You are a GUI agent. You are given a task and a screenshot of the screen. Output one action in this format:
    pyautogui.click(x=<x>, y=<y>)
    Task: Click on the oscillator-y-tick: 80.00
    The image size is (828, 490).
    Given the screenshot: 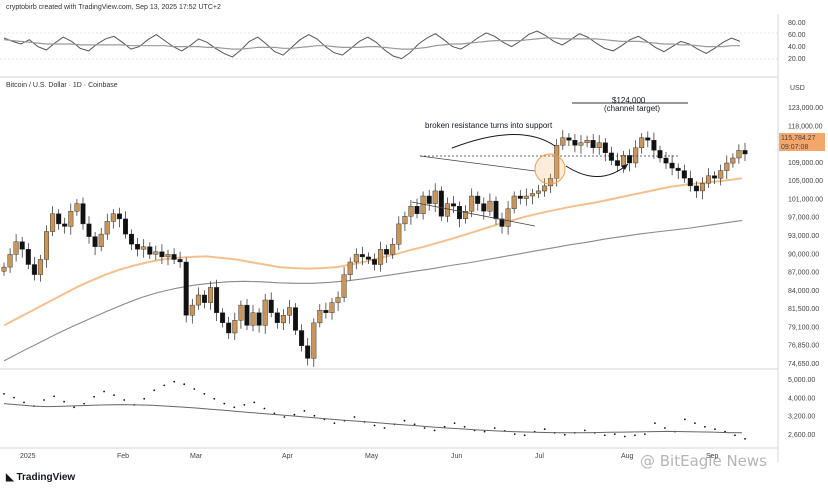 What is the action you would take?
    pyautogui.click(x=797, y=23)
    